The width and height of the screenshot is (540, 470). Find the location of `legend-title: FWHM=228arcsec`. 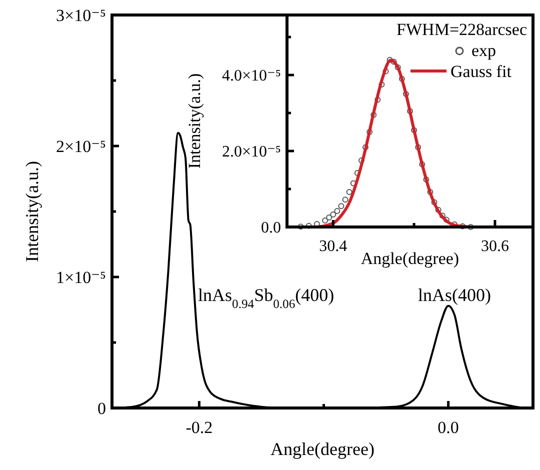

legend-title: FWHM=228arcsec is located at coordinates (462, 29).